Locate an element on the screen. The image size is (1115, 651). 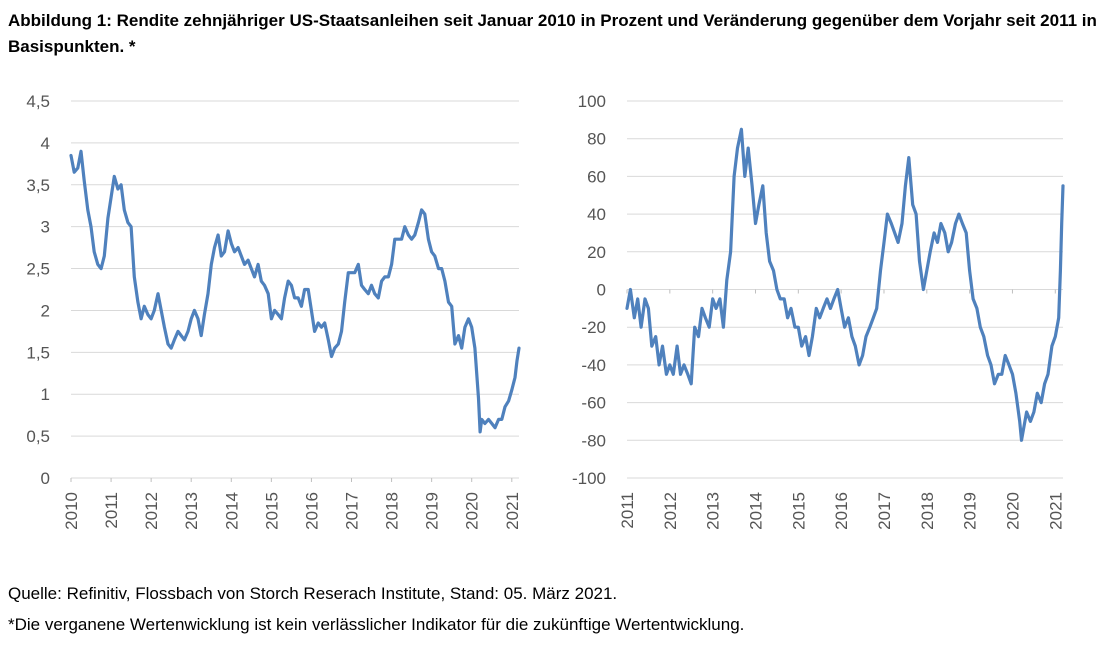
y-tick-label: 60 is located at coordinates (596, 176).